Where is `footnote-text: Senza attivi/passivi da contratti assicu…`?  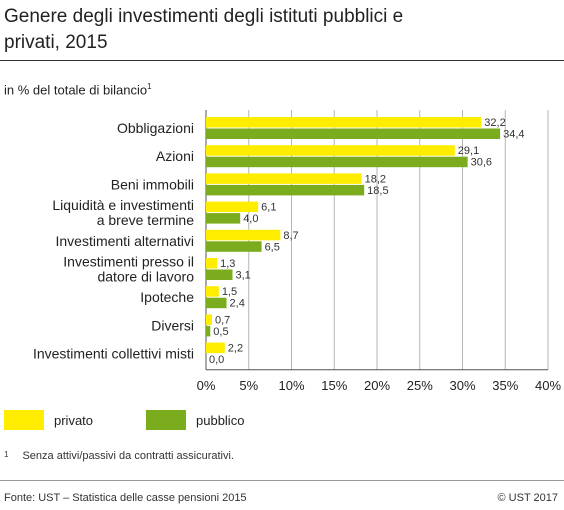 footnote-text: Senza attivi/passivi da contratti assicu… is located at coordinates (128, 456).